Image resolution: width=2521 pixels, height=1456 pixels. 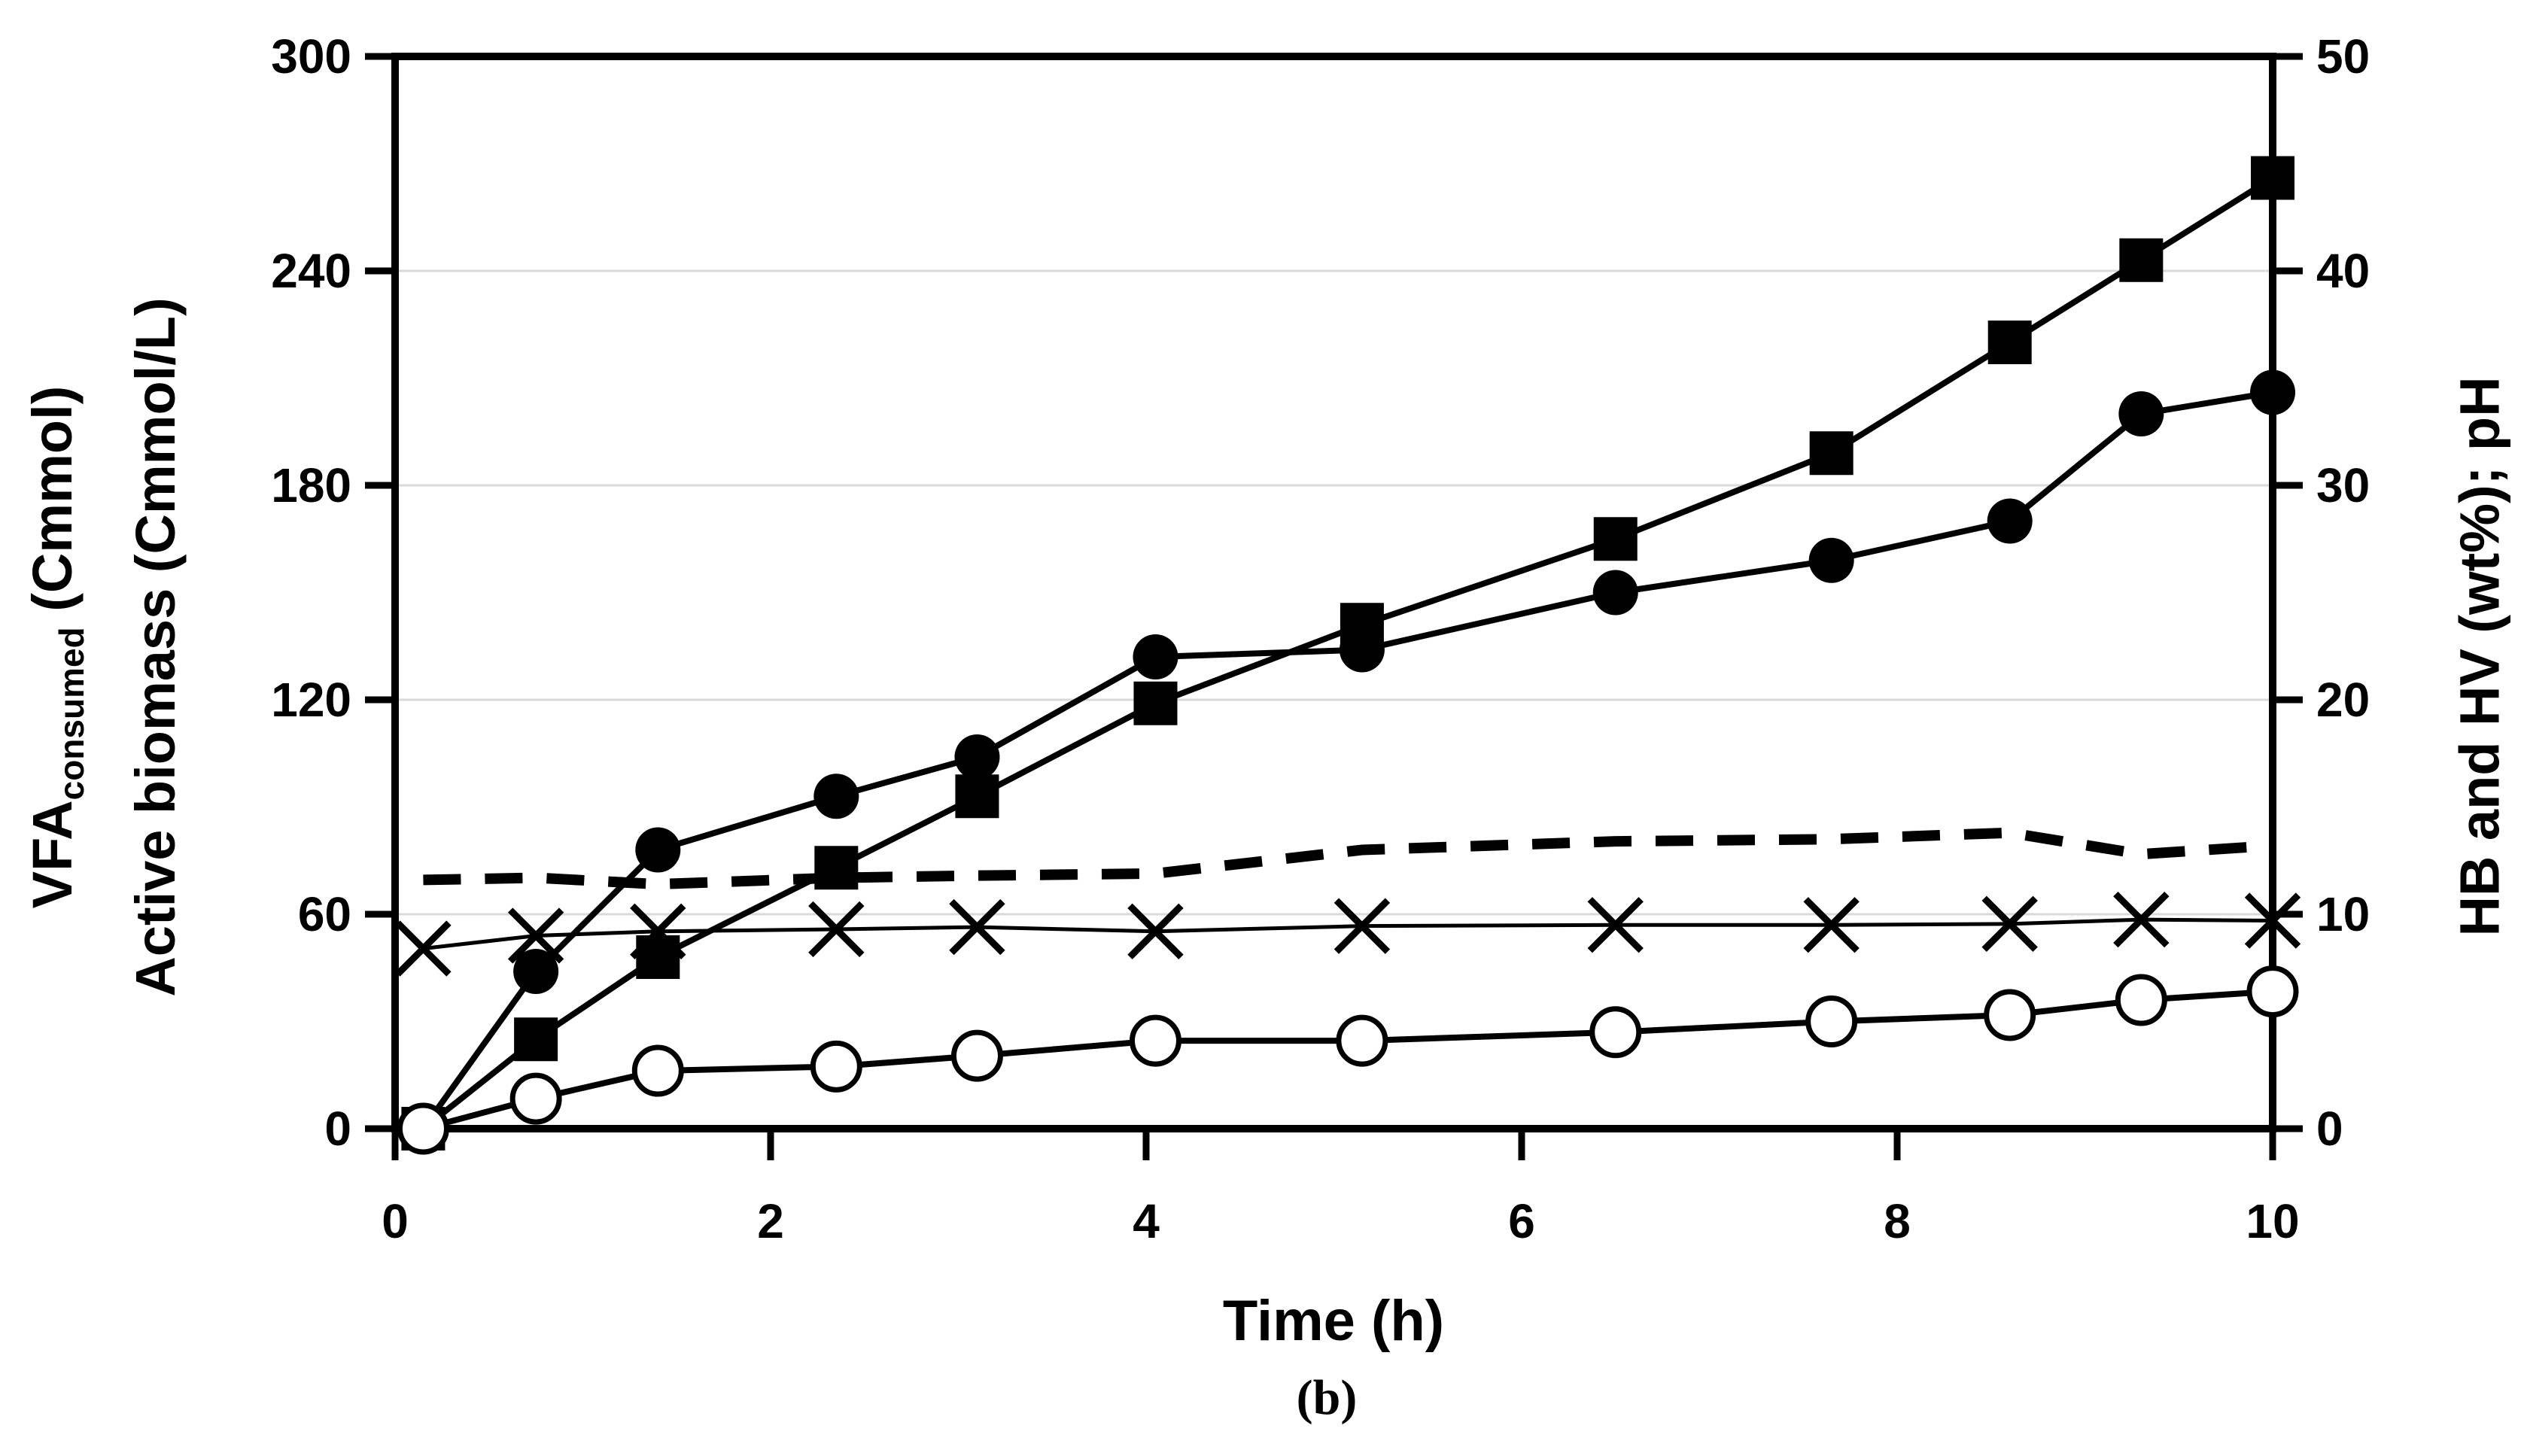 What do you see at coordinates (2329, 1129) in the screenshot?
I see `y-right-tick-label: 0` at bounding box center [2329, 1129].